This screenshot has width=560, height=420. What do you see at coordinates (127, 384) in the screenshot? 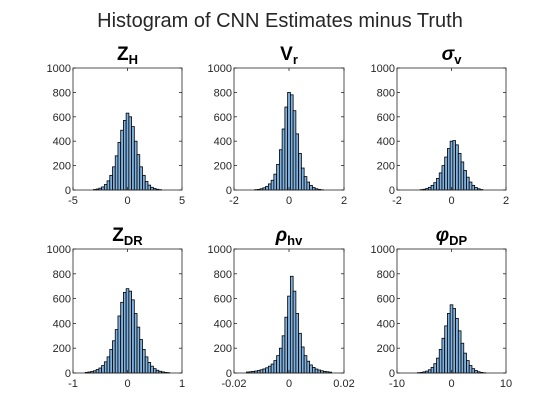
I see `x-tick-label-zdr: 0` at bounding box center [127, 384].